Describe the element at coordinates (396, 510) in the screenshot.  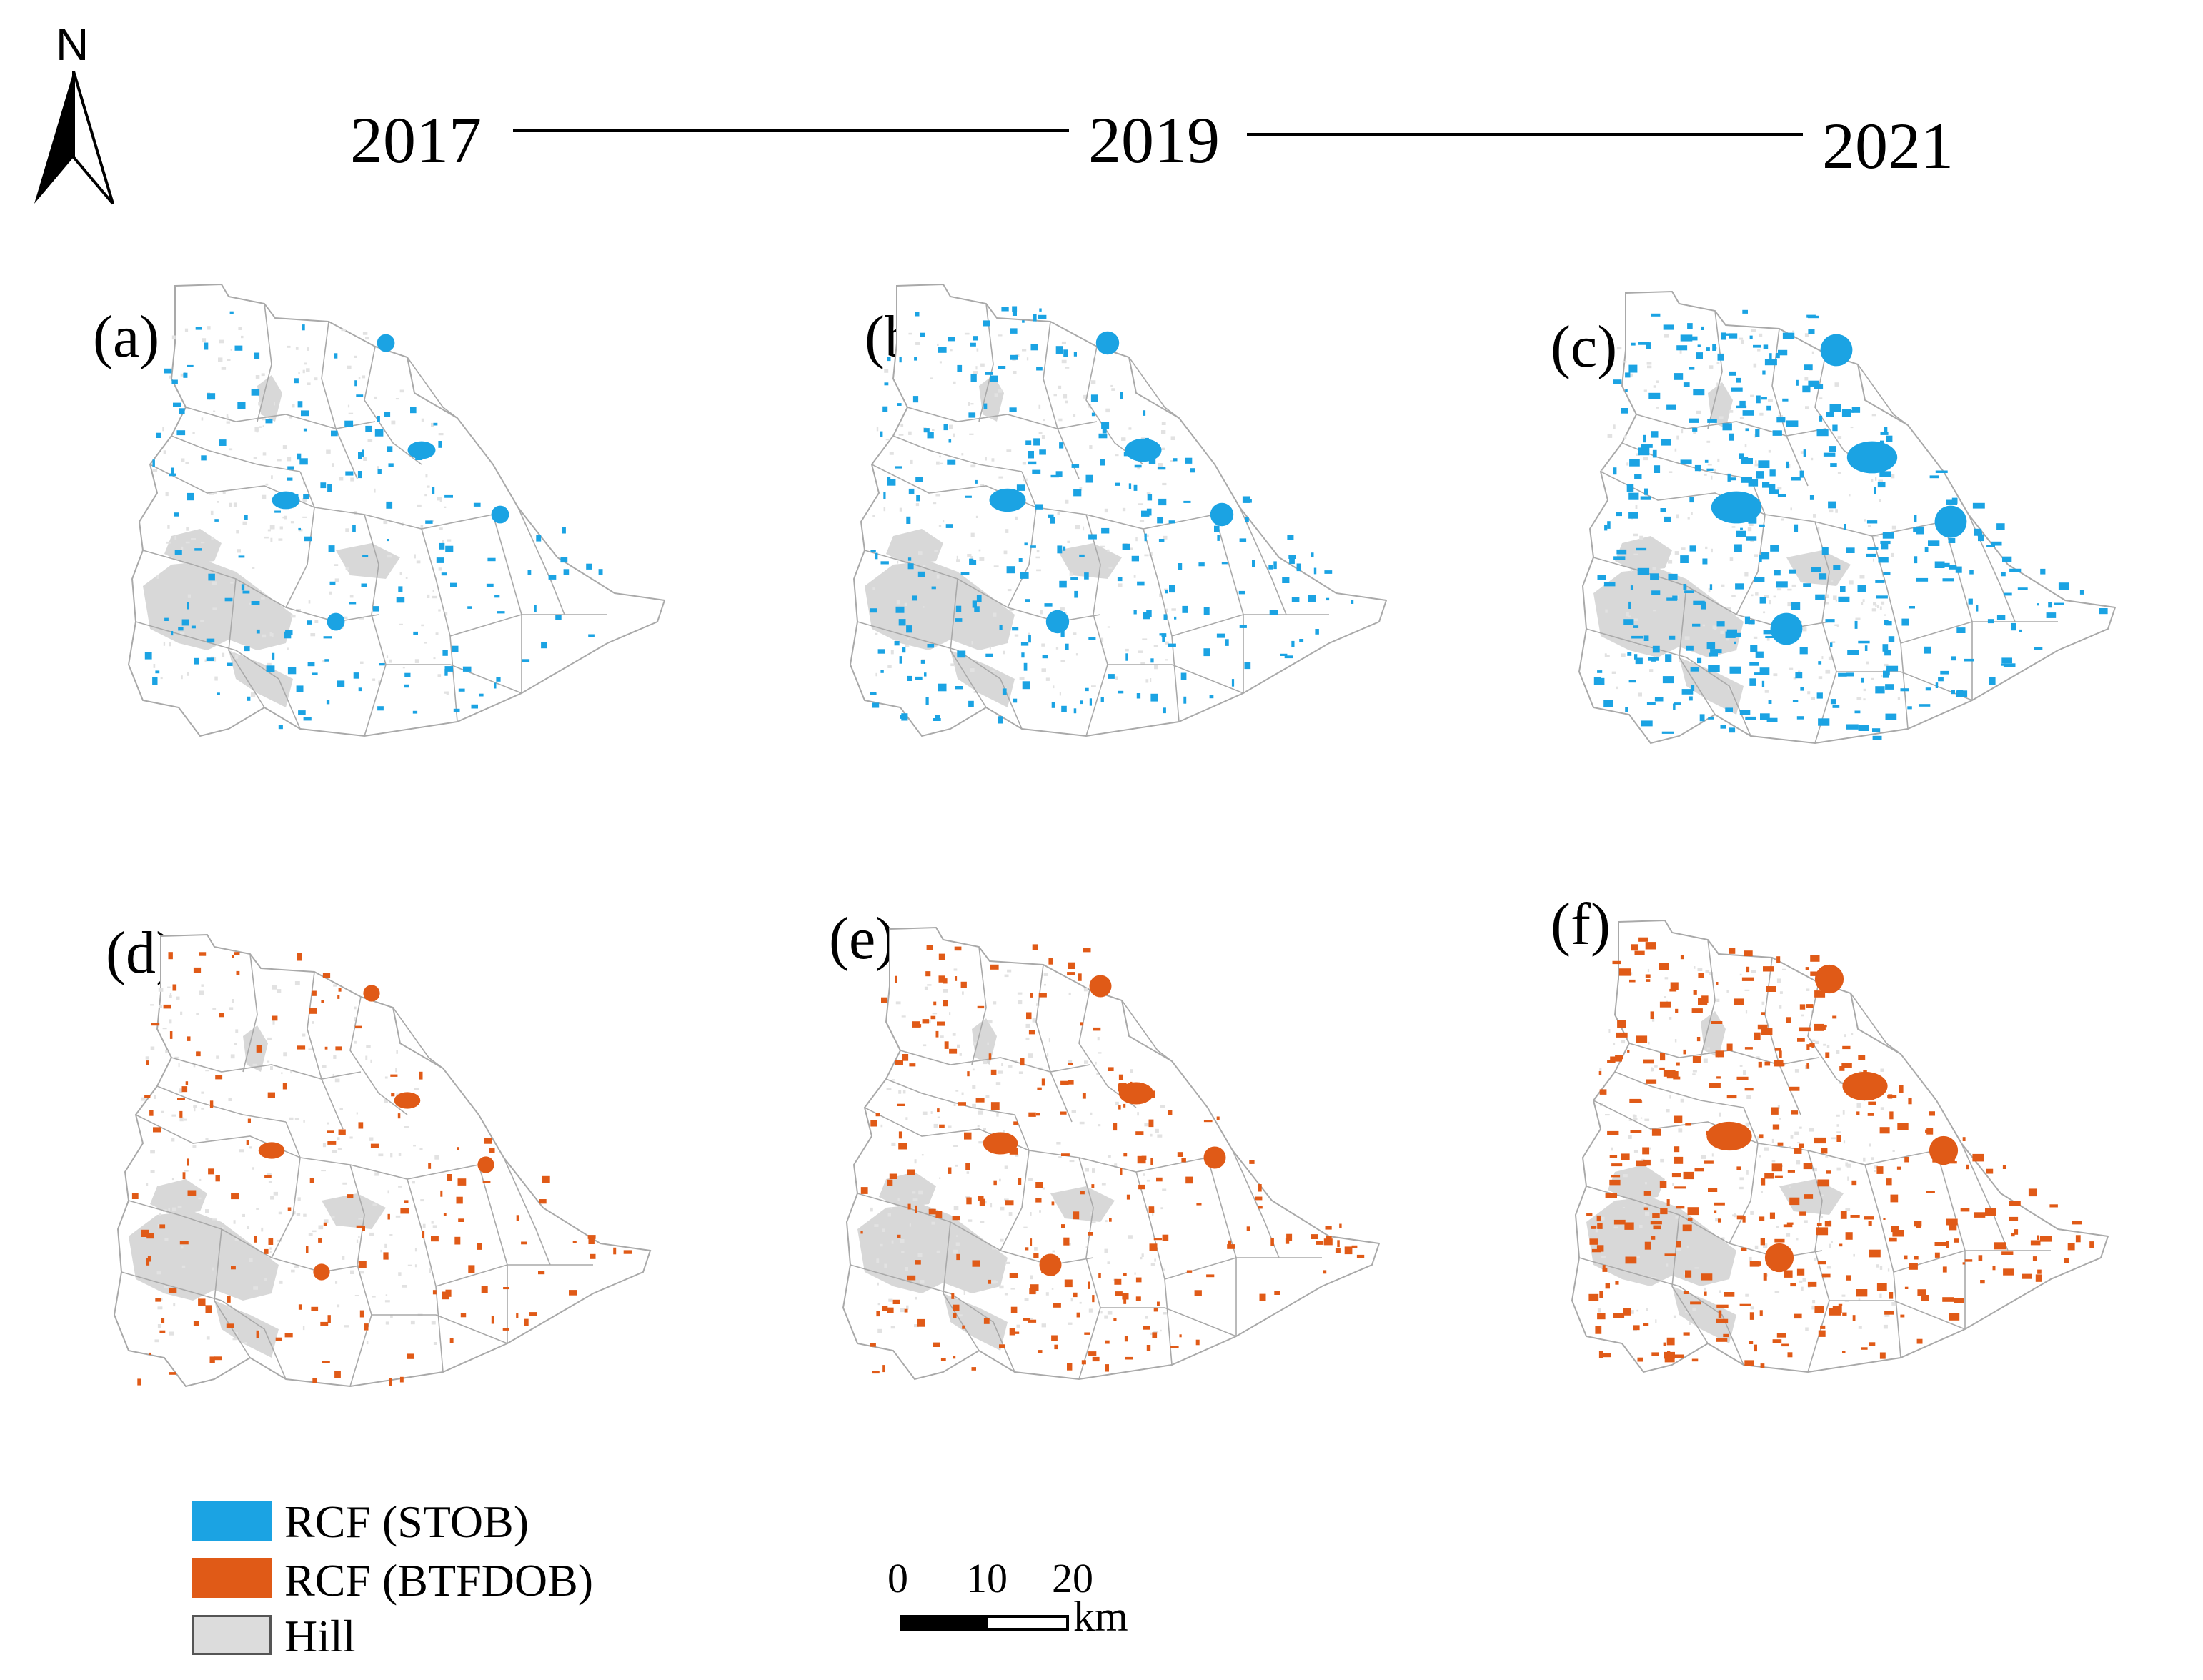
I see `map-panel-a` at that location.